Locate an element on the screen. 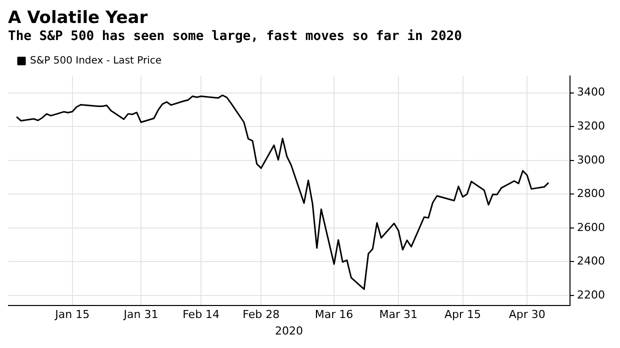 This screenshot has width=620, height=348. legend-label: S&P 500 Index - Last Price is located at coordinates (96, 61).